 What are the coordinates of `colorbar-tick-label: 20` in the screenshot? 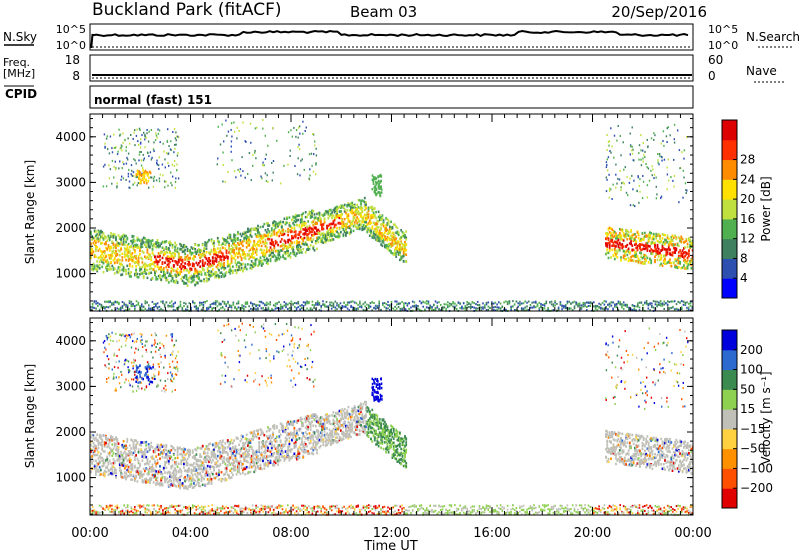 It's located at (747, 199).